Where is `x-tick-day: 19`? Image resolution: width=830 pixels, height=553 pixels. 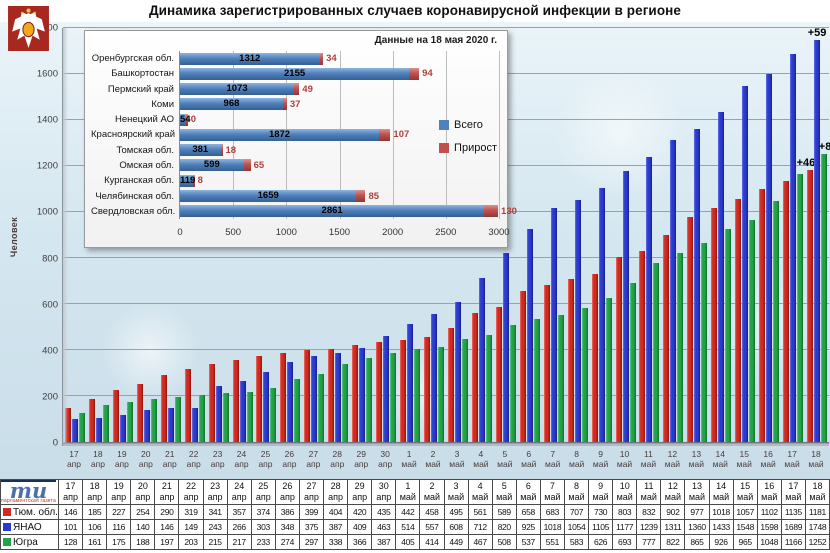 x-tick-day: 19 is located at coordinates (122, 454).